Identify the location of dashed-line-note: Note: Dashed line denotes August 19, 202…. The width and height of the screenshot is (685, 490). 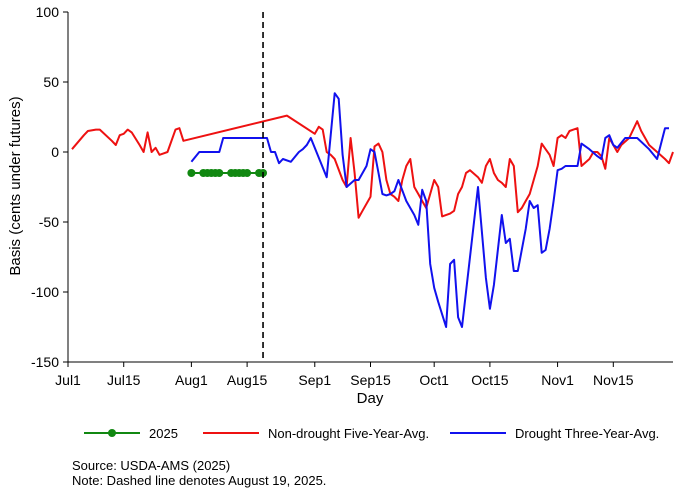
(199, 480).